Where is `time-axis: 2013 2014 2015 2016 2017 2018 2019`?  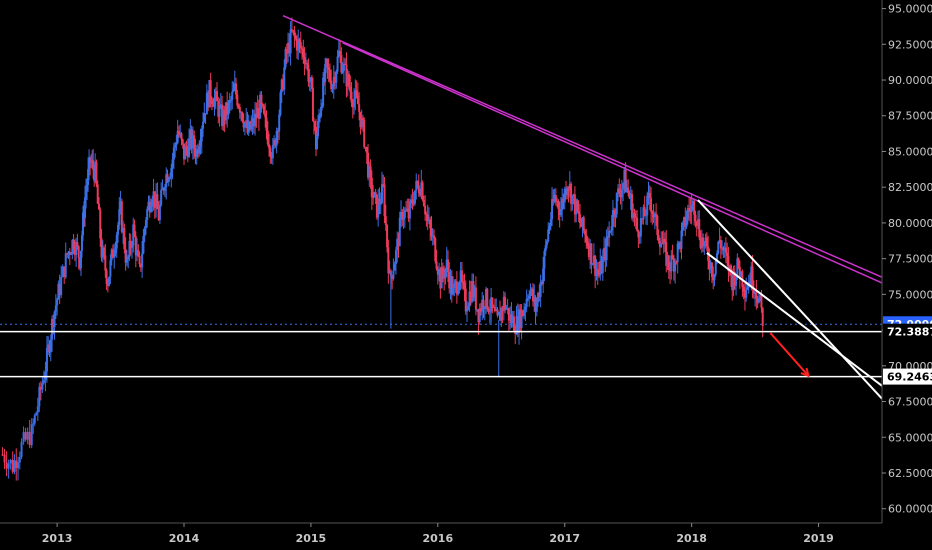
time-axis: 2013 2014 2015 2016 2017 2018 2019 is located at coordinates (441, 533).